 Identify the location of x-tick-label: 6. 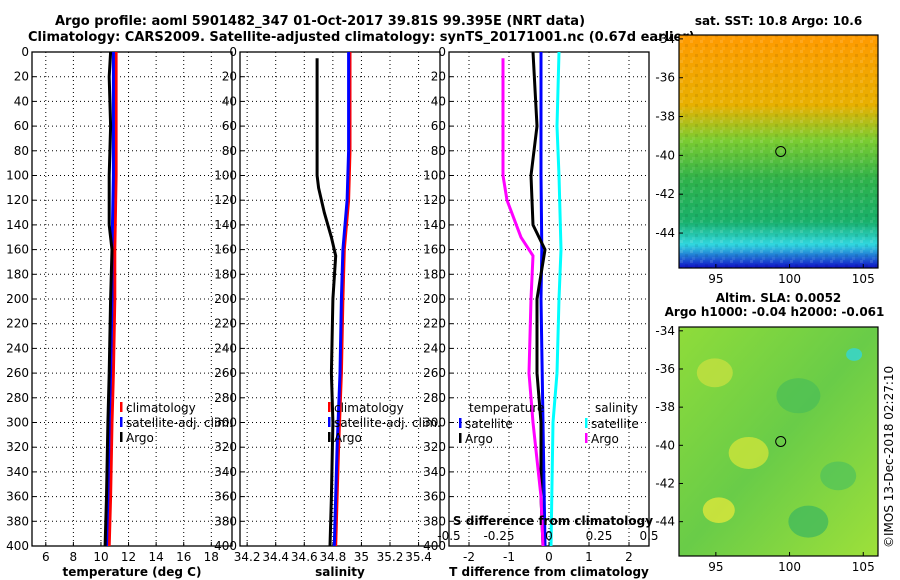
(46, 557).